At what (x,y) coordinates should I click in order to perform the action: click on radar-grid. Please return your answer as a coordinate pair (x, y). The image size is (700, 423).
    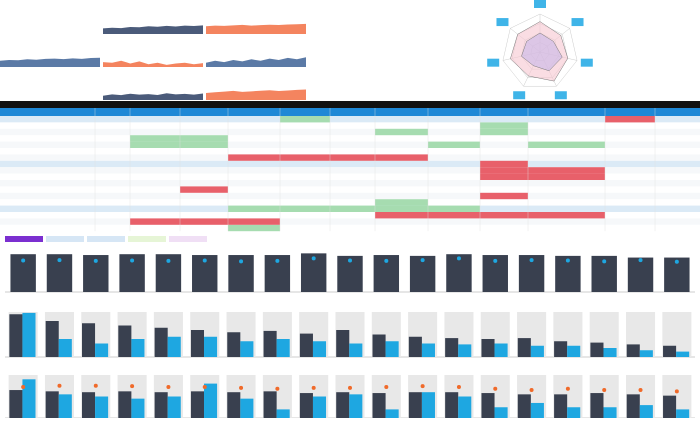
    Looking at the image, I should click on (540, 50).